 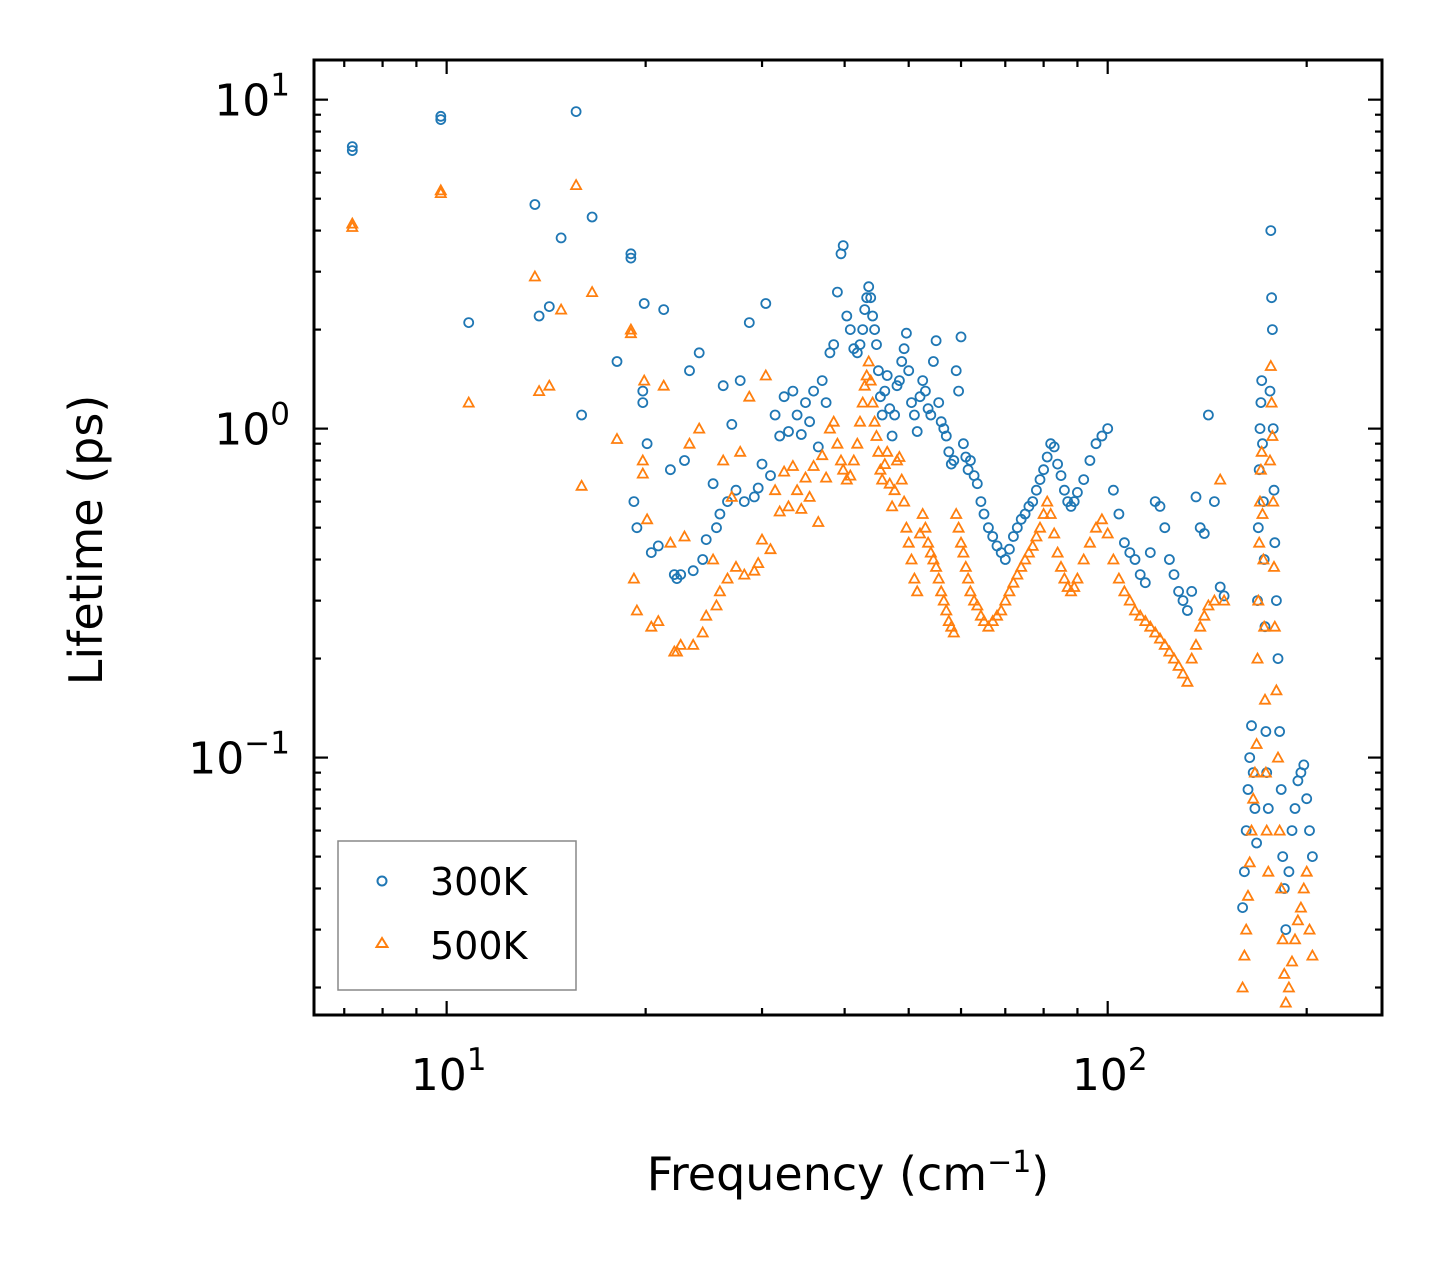 I want to click on y-tick-label: 10¹, so click(x=252, y=97).